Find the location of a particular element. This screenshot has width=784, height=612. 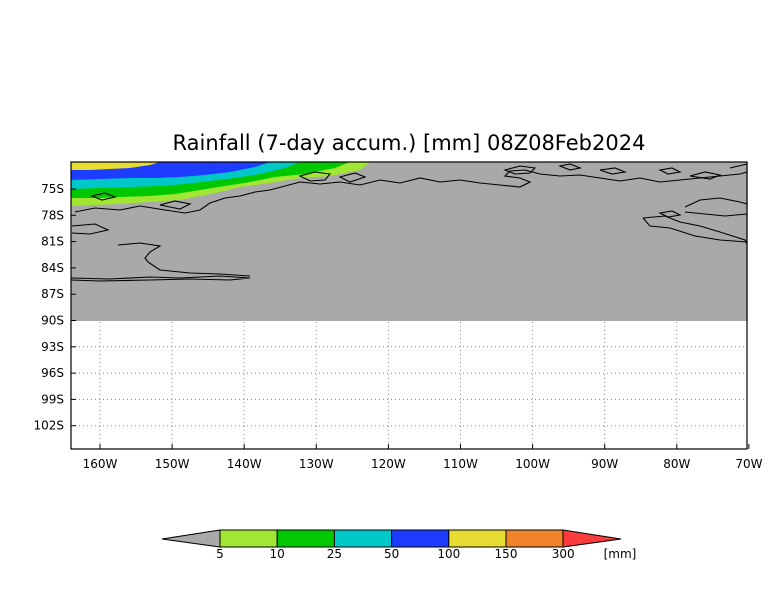

legend-tick-label: 300 is located at coordinates (563, 554).